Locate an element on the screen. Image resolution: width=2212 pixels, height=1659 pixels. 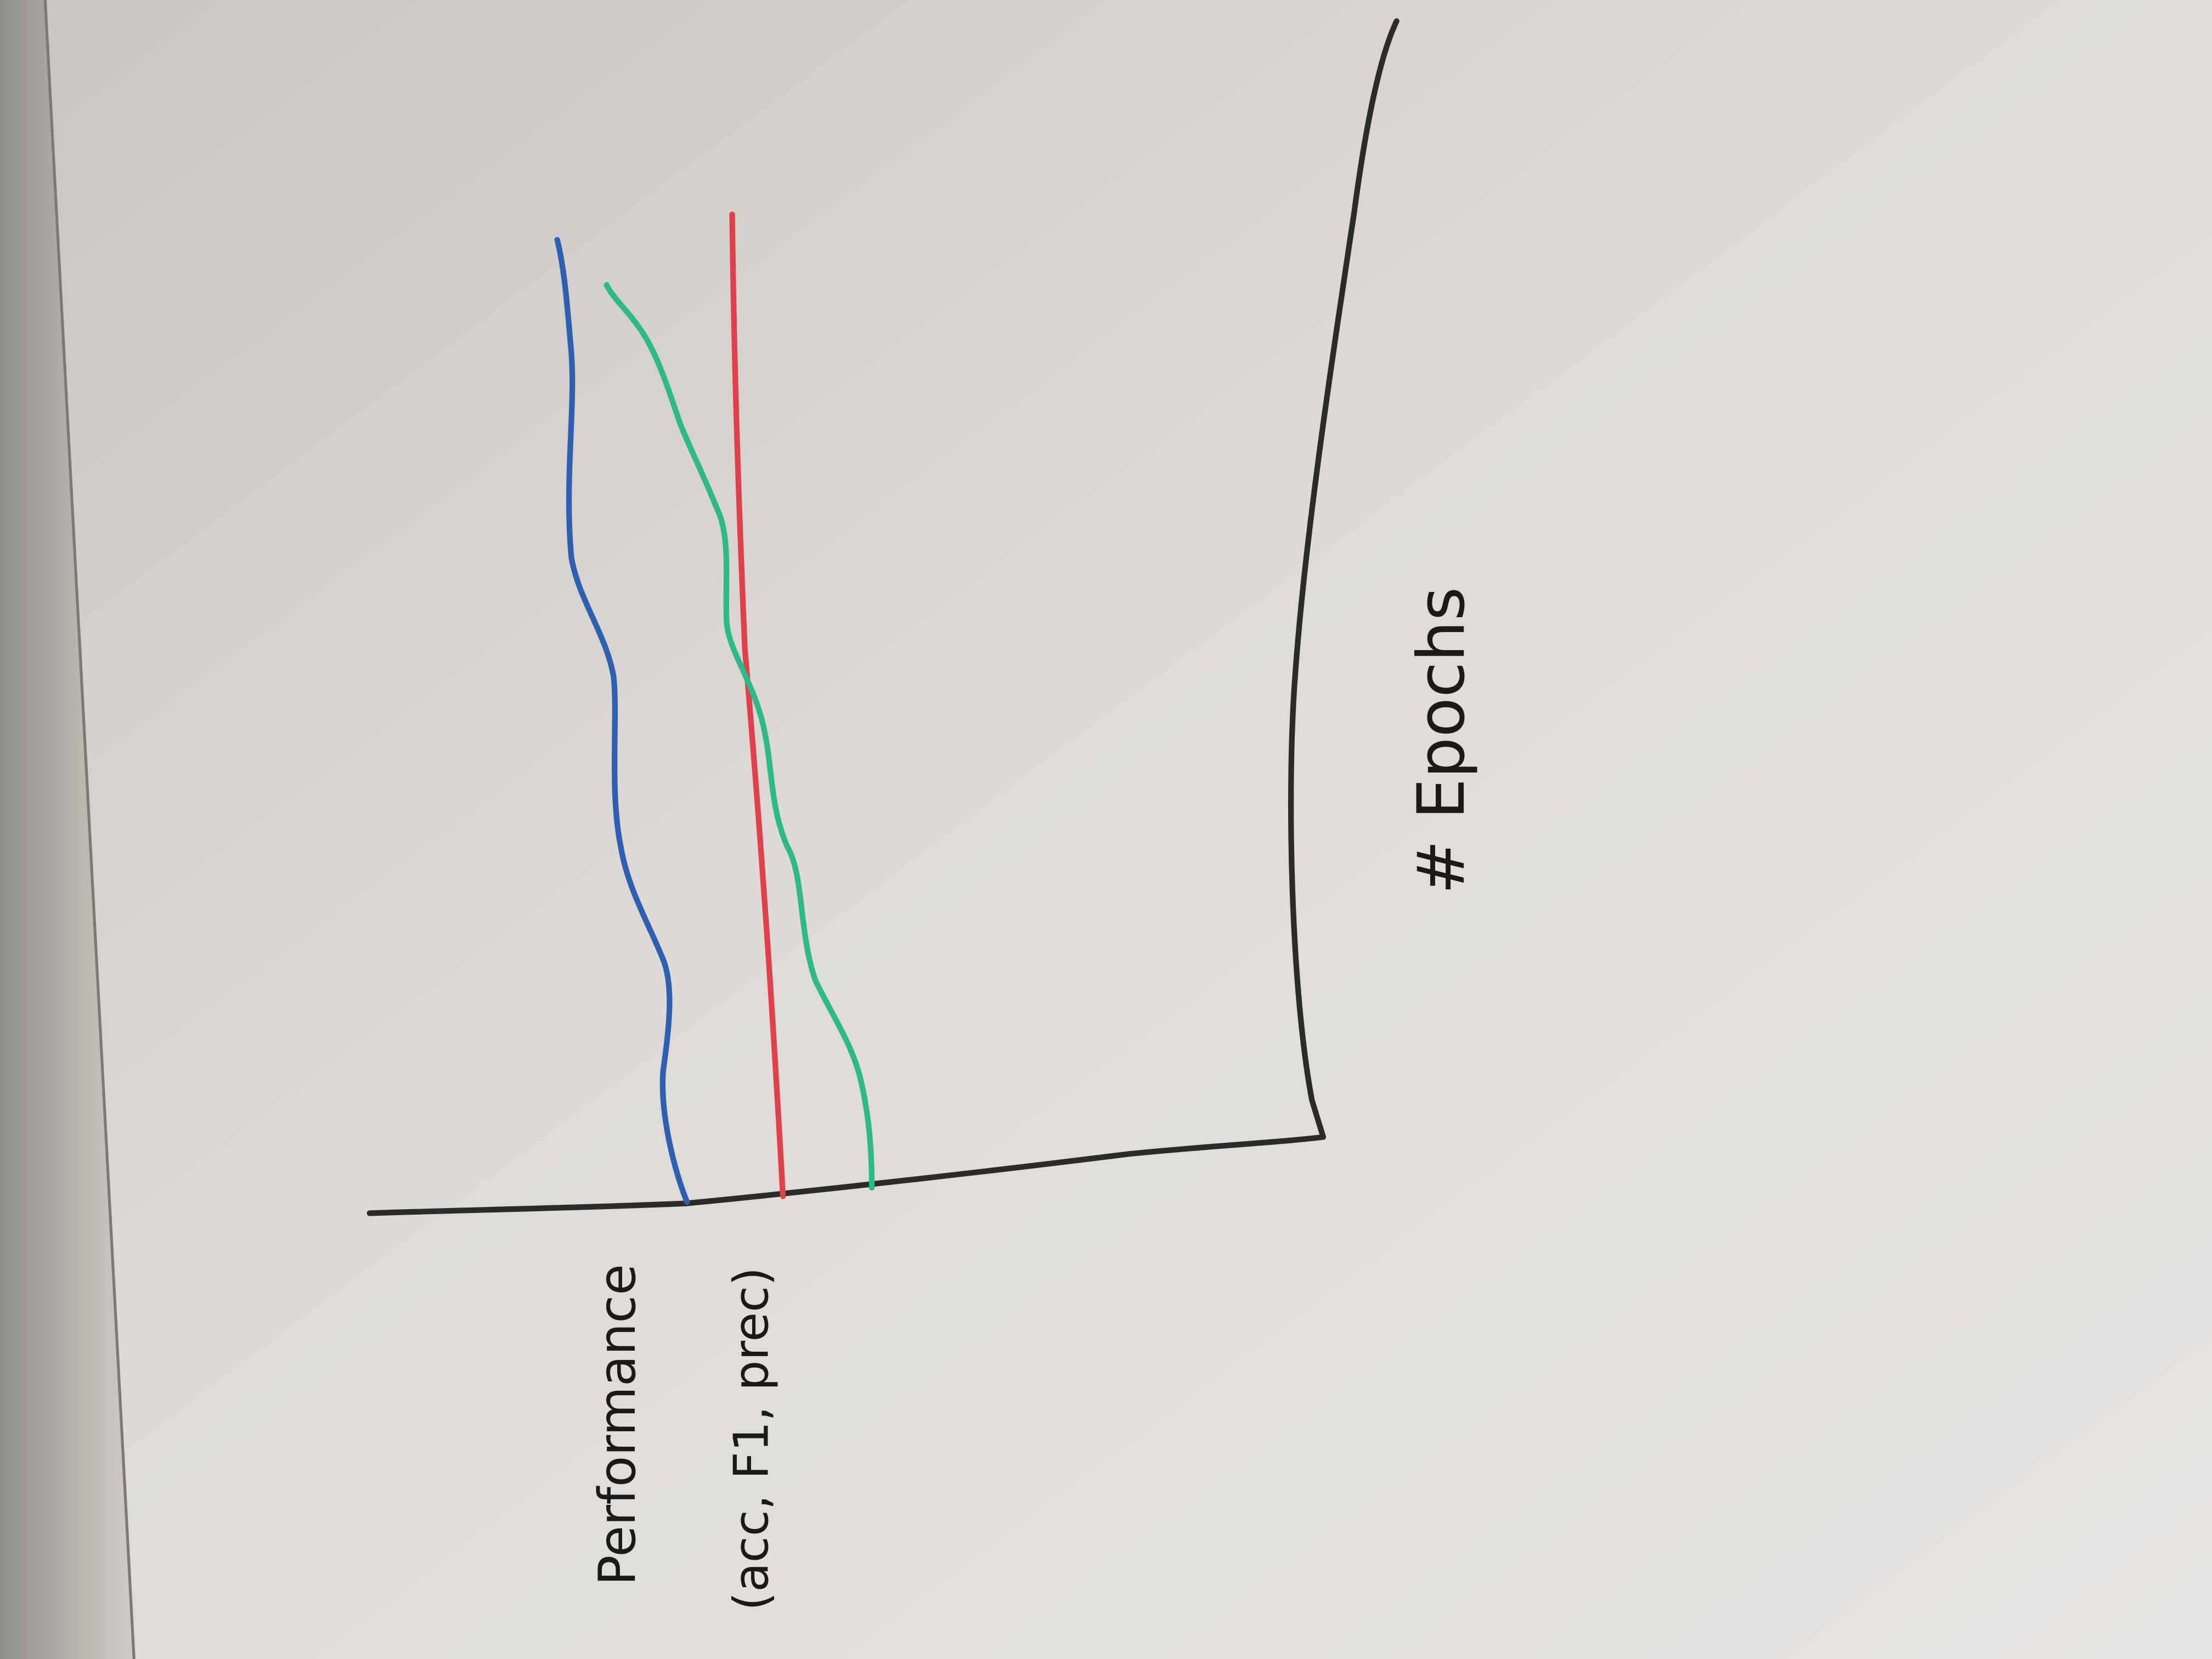
frame-edge is located at coordinates (90, 830).